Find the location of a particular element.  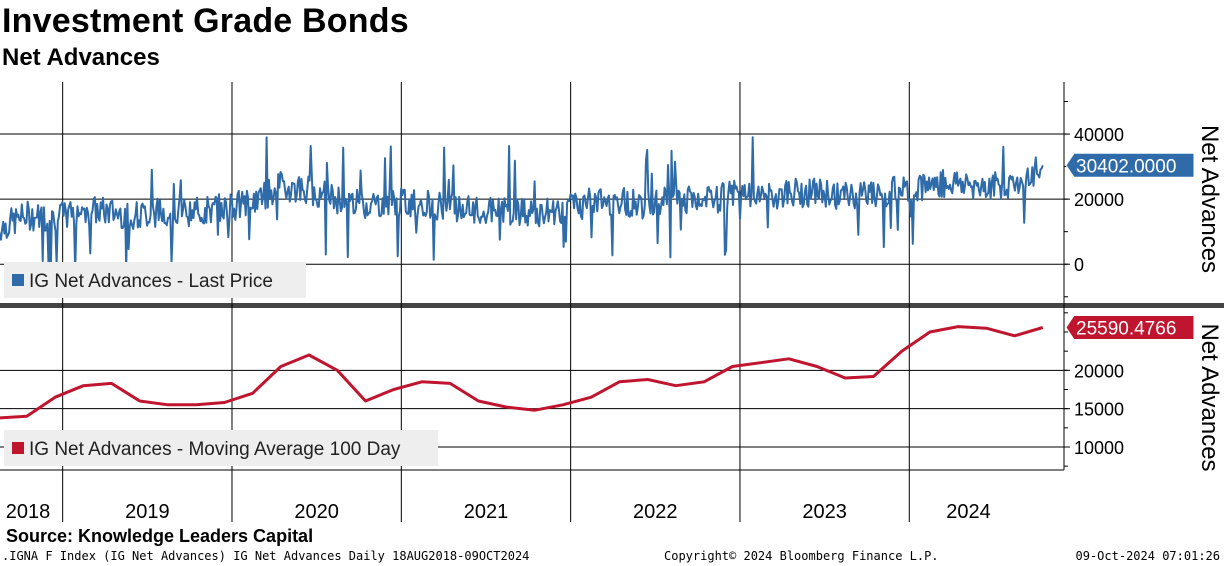

legend-label: IG Net Advances - Last Price is located at coordinates (151, 281).